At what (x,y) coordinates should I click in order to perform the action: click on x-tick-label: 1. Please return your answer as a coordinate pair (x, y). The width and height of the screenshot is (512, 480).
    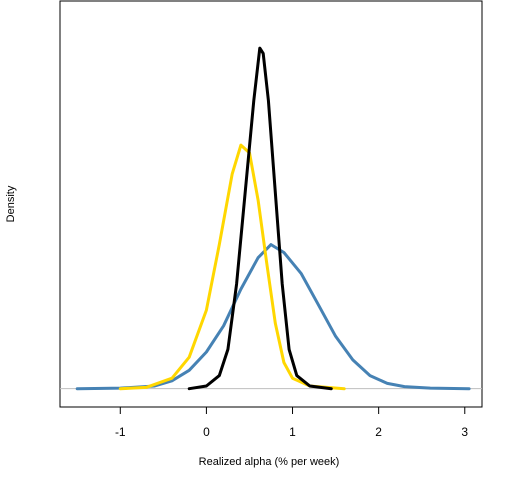
    Looking at the image, I should click on (292, 432).